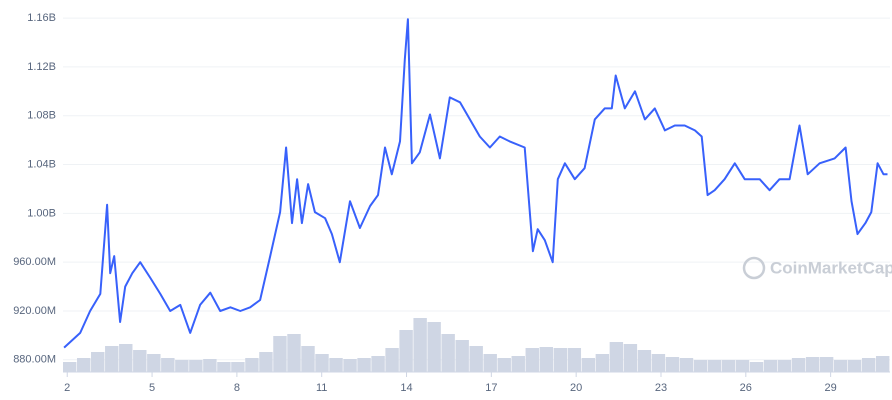 The width and height of the screenshot is (892, 400). I want to click on watermark-logo, so click(754, 268).